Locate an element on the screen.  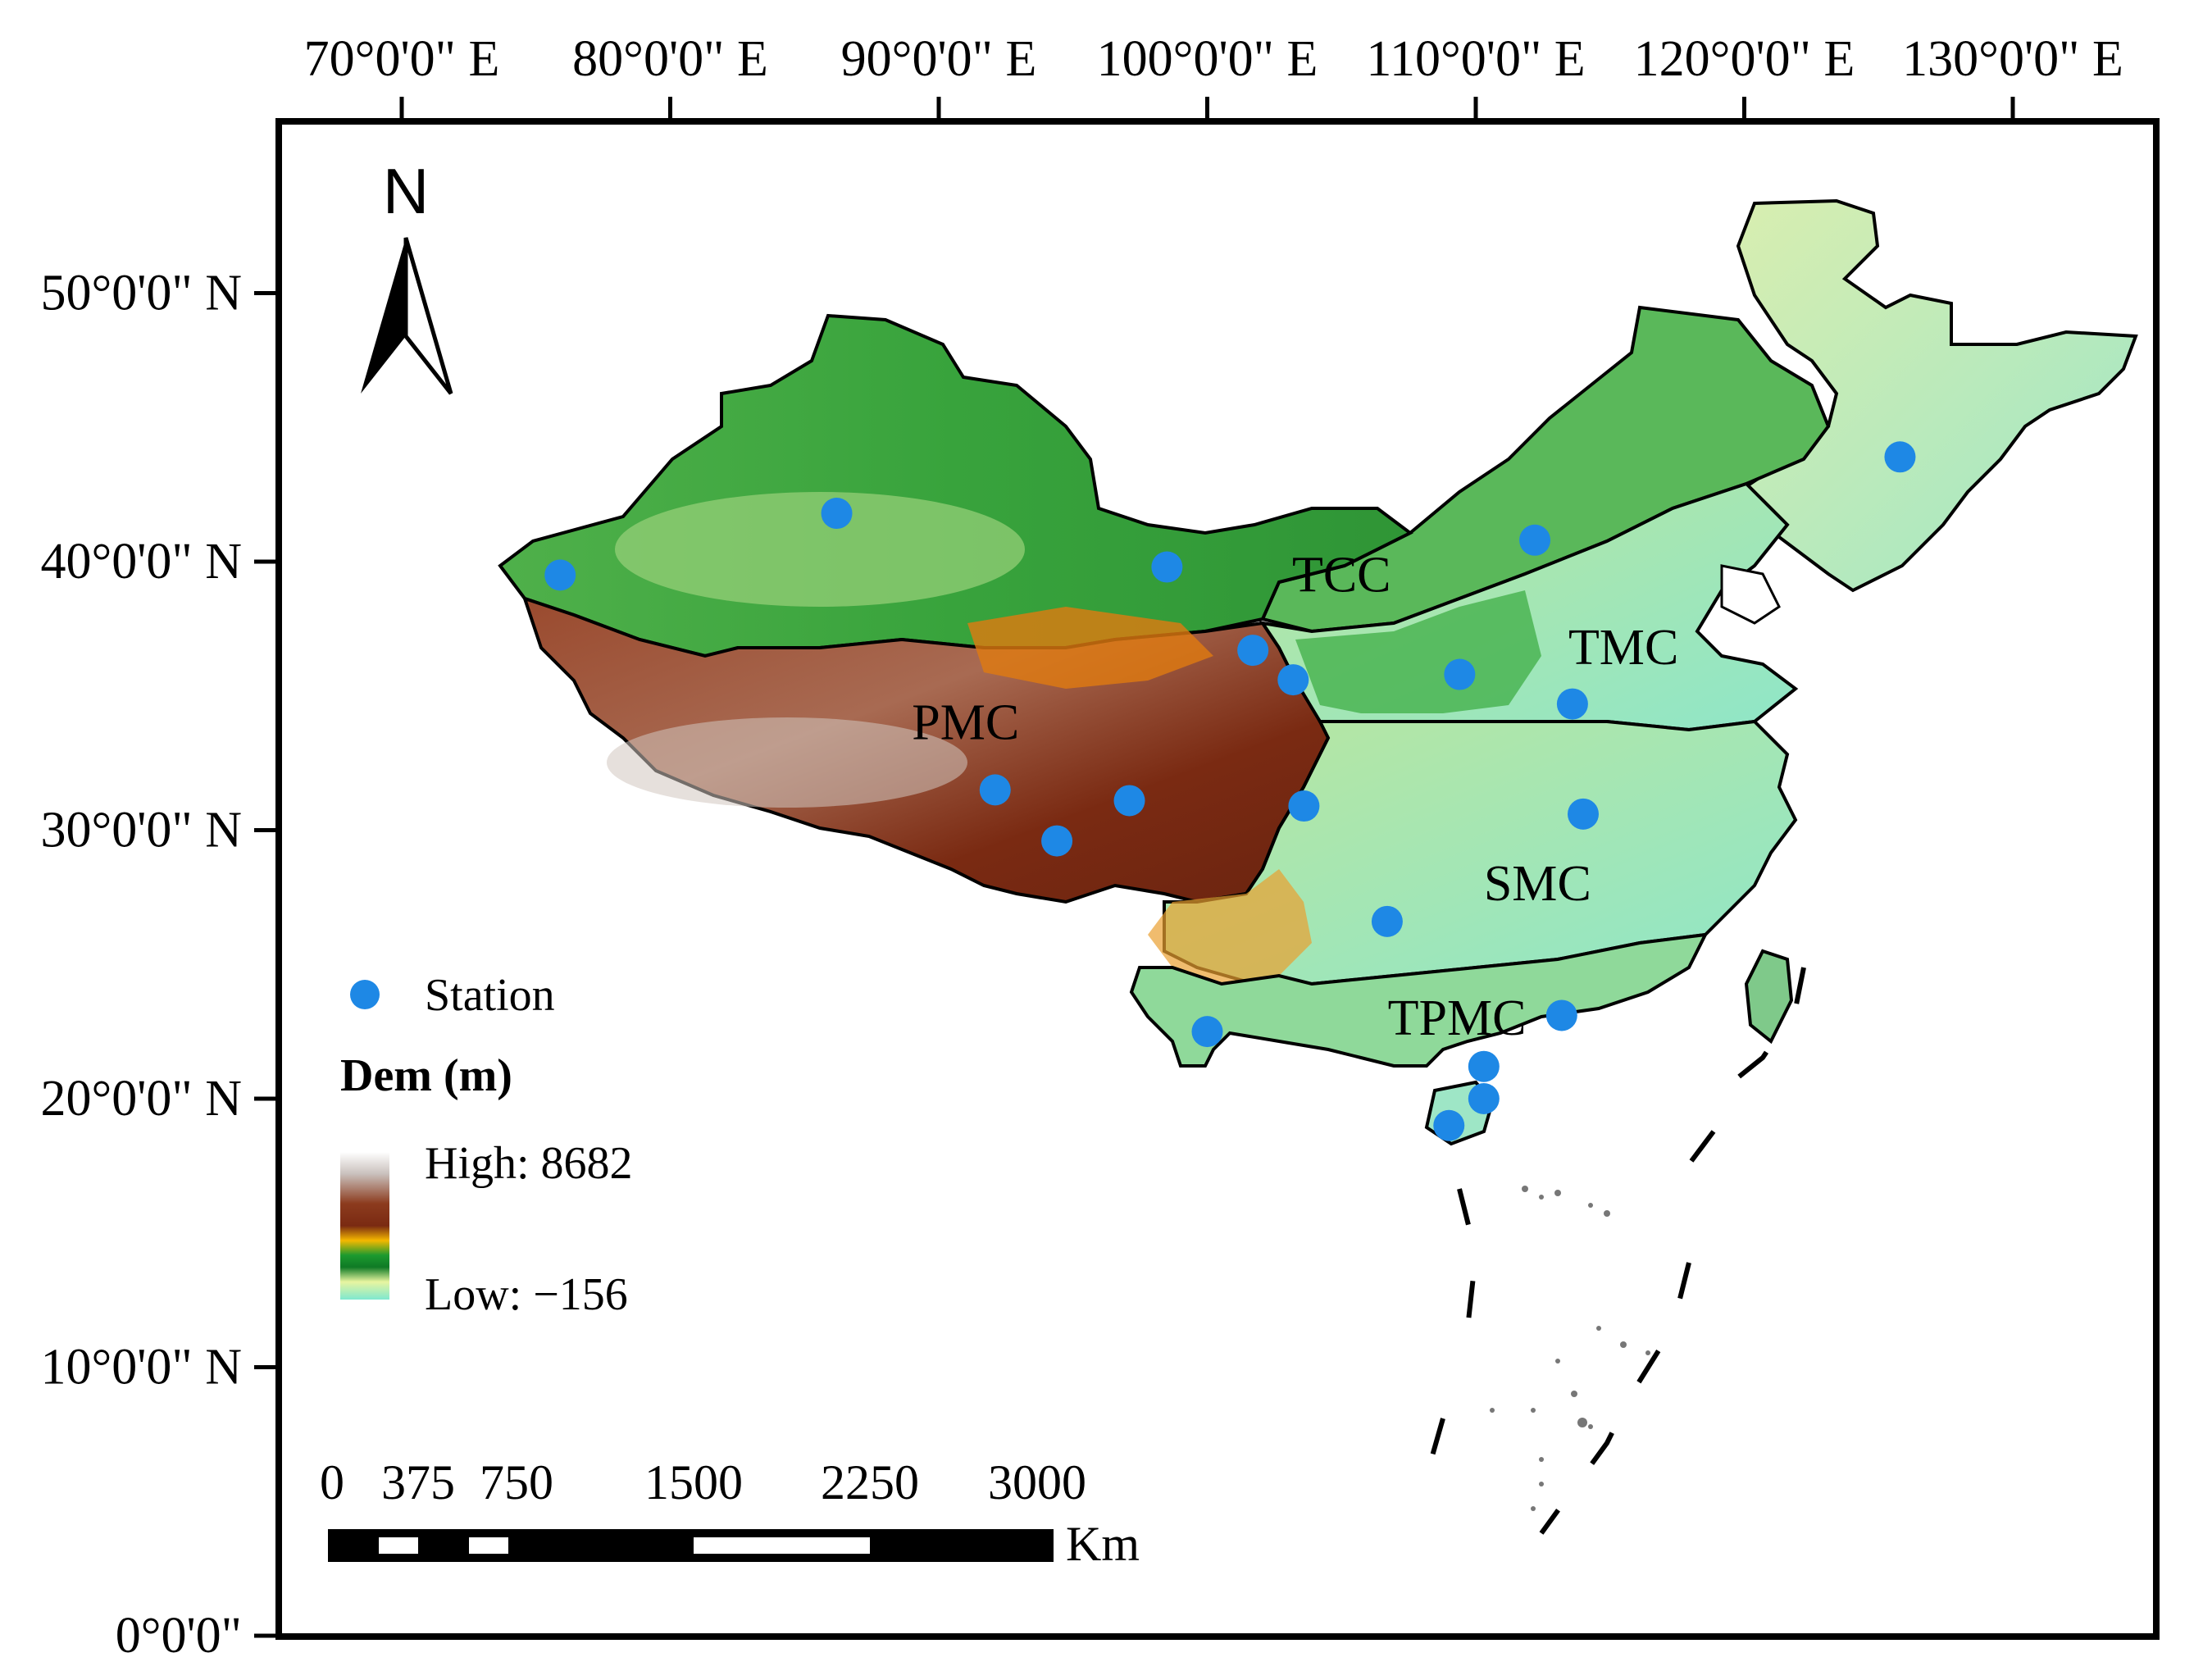
scale-bar-label: 2250 is located at coordinates (870, 1482).